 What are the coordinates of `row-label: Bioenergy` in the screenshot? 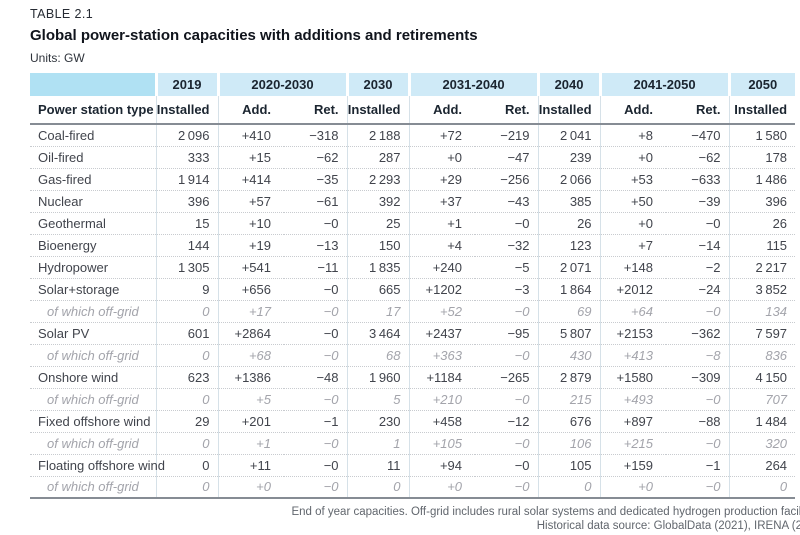 It's located at (93, 244).